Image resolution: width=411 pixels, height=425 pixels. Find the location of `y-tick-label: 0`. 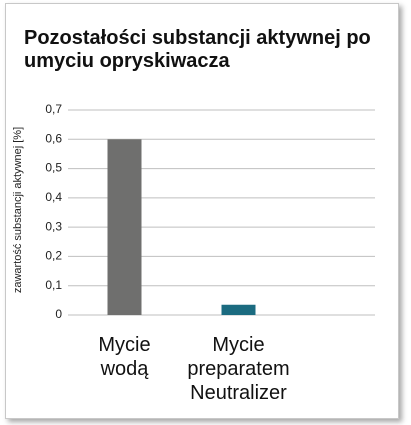

y-tick-label: 0 is located at coordinates (58, 314).